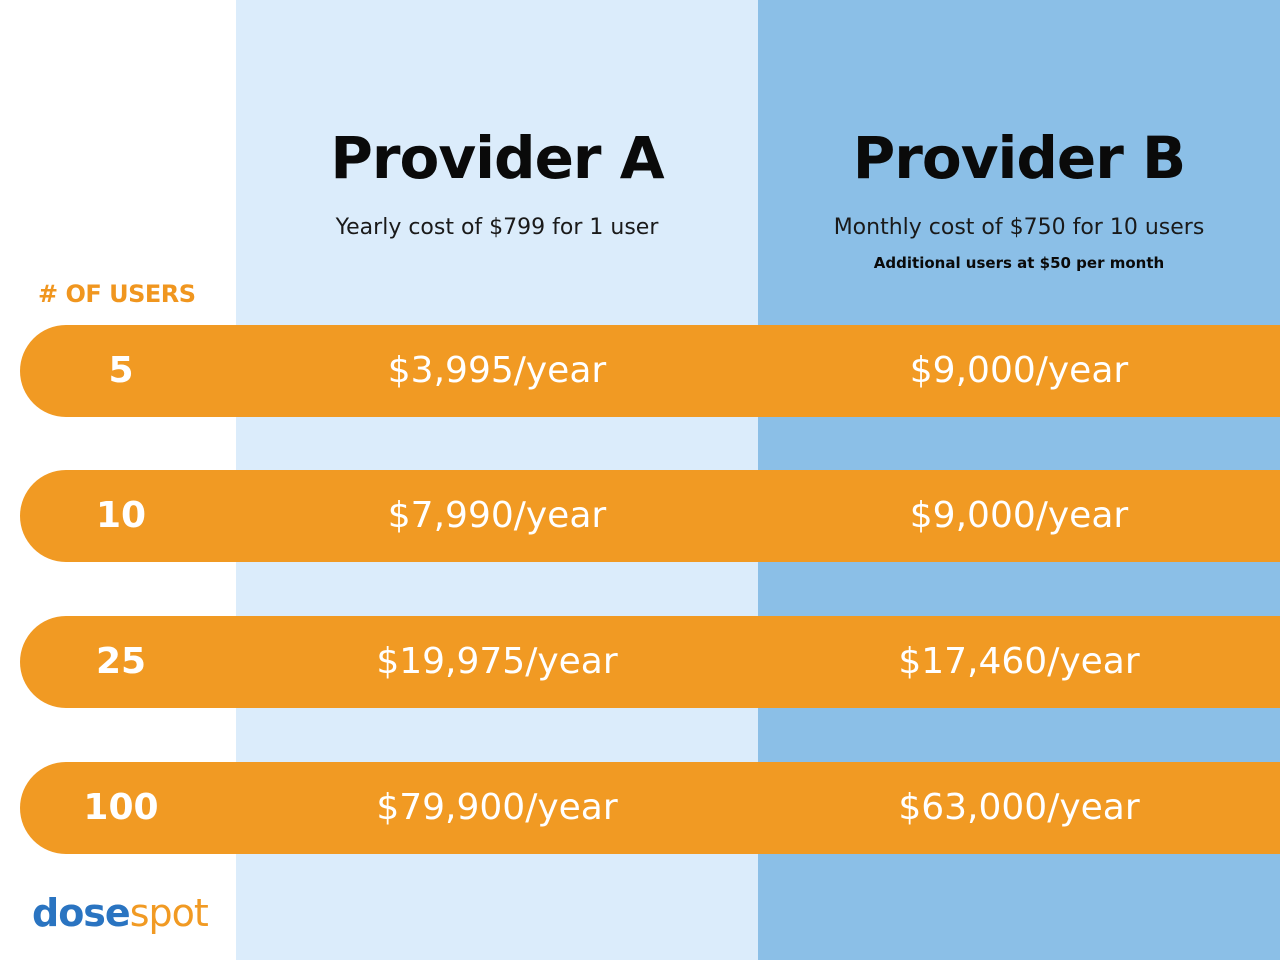  Describe the element at coordinates (497, 158) in the screenshot. I see `provider-a-title: Provider A` at that location.